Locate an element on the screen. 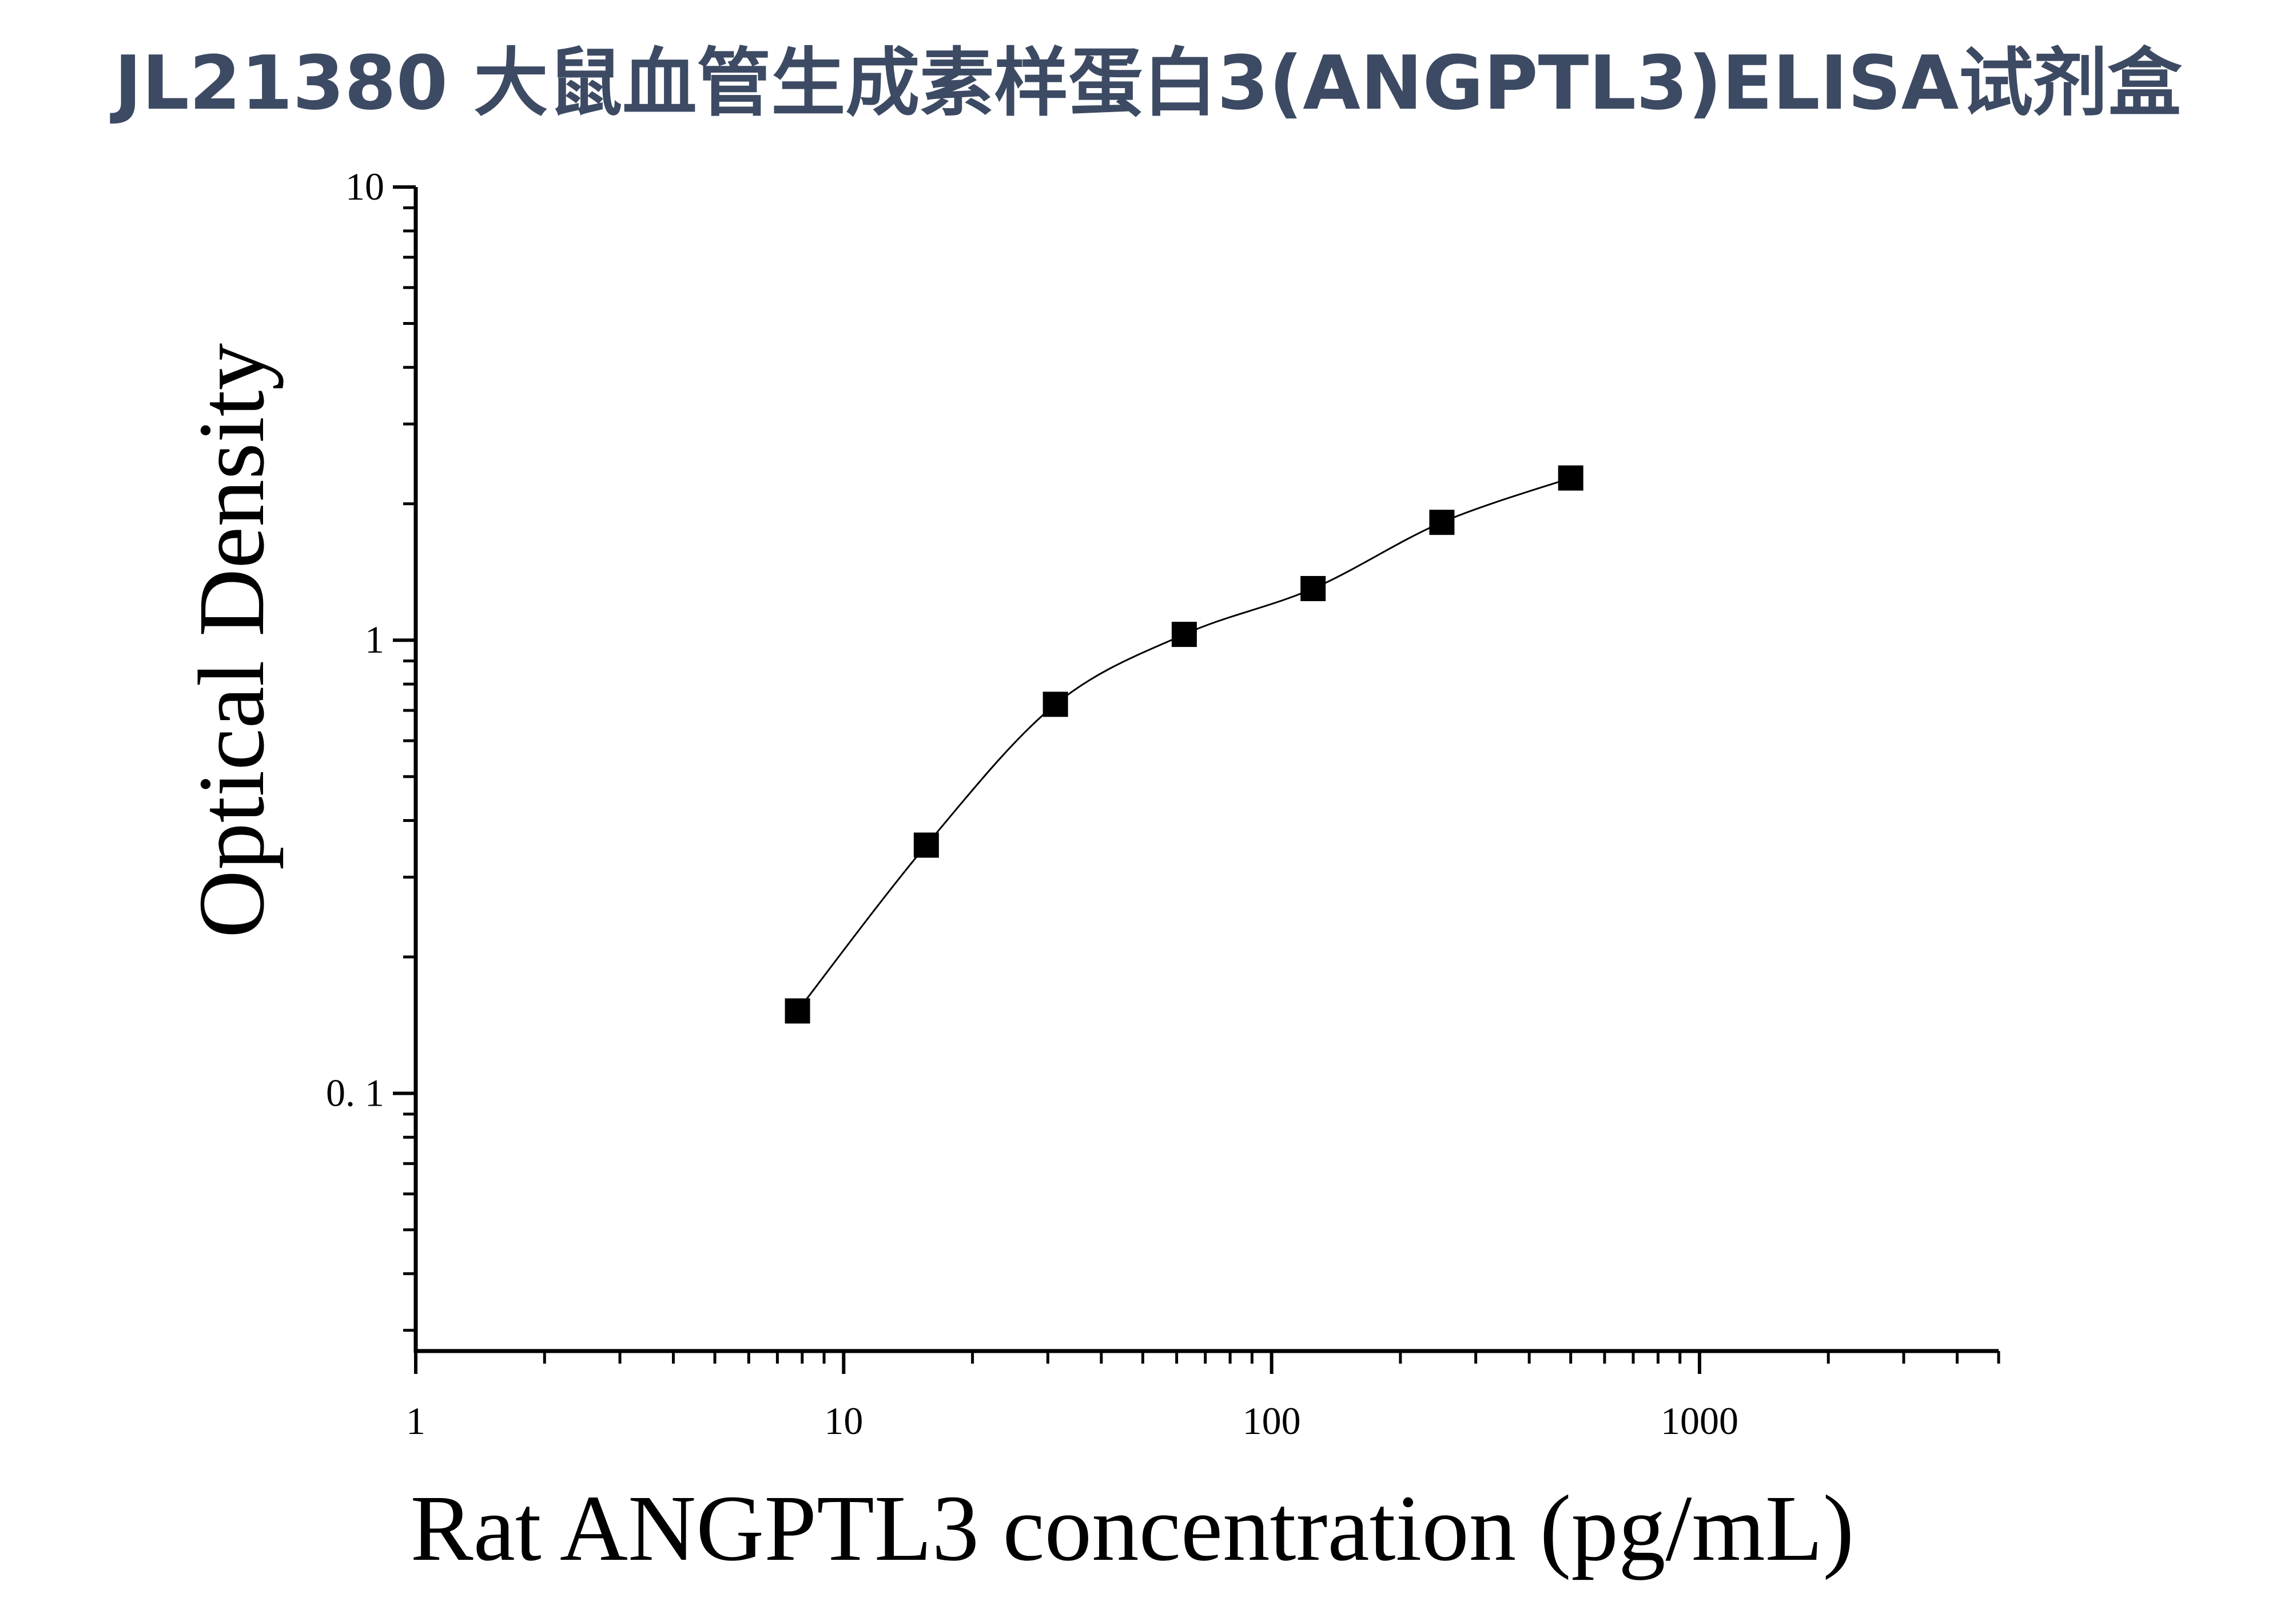  x-tick-label: 1 is located at coordinates (416, 1421).